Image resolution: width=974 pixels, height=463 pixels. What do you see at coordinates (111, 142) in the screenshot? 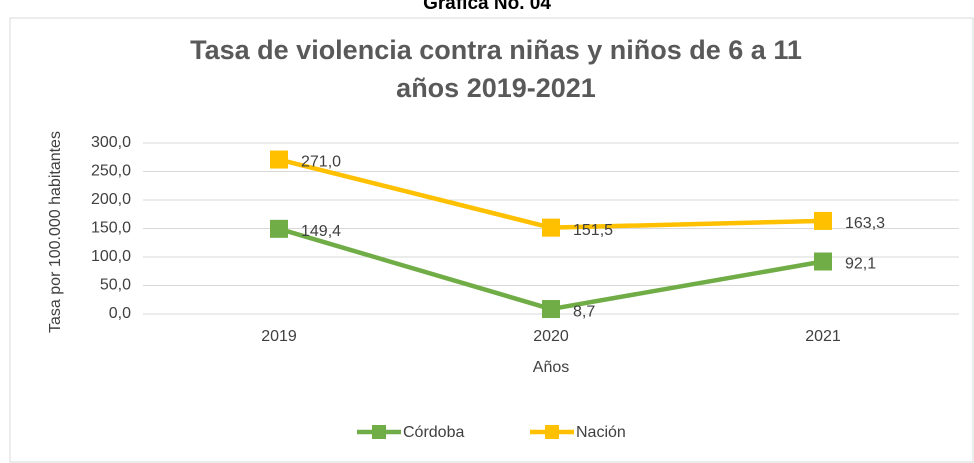
I see `y-tick-label: 300,0` at bounding box center [111, 142].